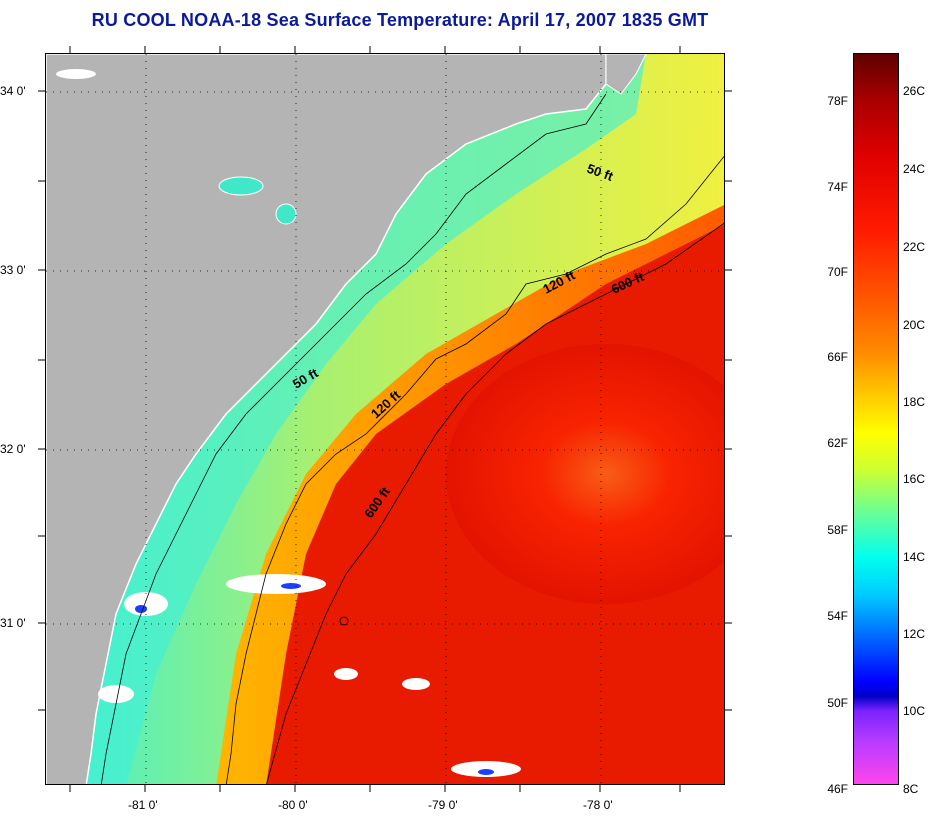 The height and width of the screenshot is (817, 928). Describe the element at coordinates (443, 805) in the screenshot. I see `longitude-label: -79 0'` at that location.